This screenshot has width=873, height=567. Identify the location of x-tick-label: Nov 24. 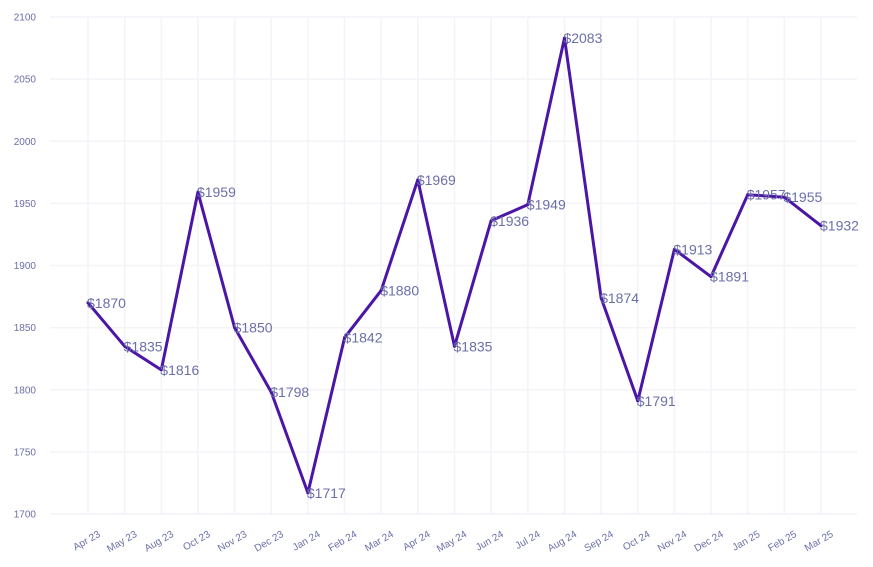
(672, 542).